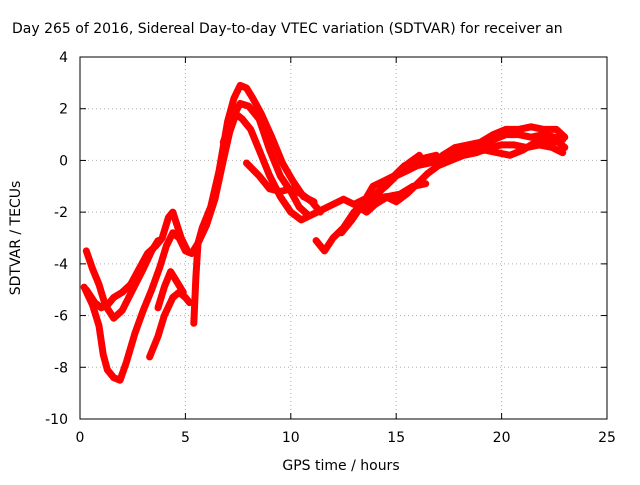 The height and width of the screenshot is (485, 640). I want to click on y-tick-label: -8, so click(61, 368).